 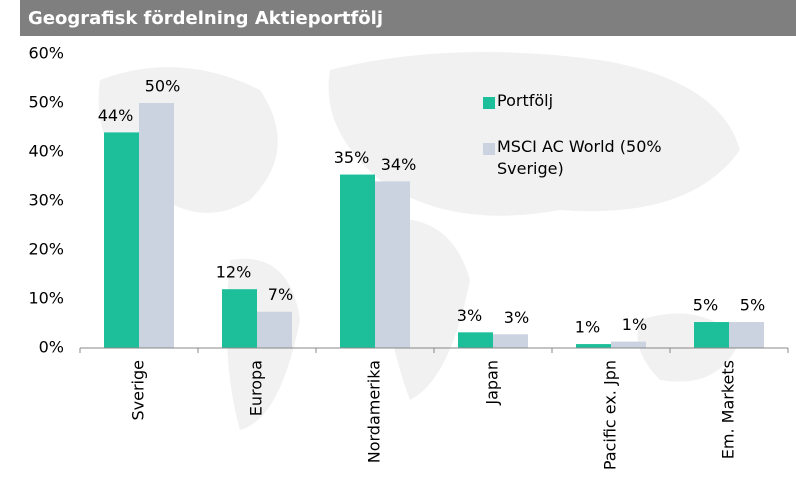 I want to click on y-tick-label: 30%, so click(x=46, y=200).